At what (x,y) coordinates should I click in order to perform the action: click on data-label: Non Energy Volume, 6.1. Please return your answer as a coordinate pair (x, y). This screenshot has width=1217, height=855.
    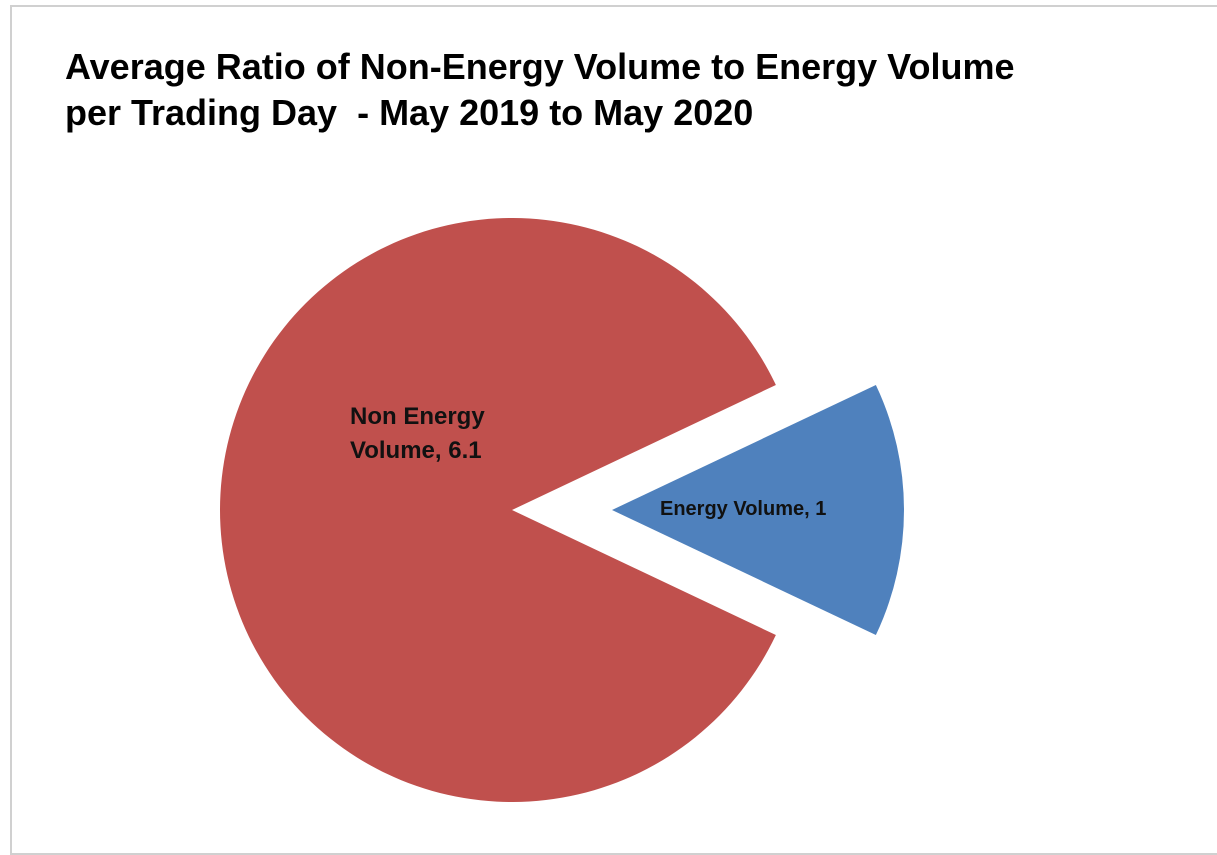
    Looking at the image, I should click on (417, 433).